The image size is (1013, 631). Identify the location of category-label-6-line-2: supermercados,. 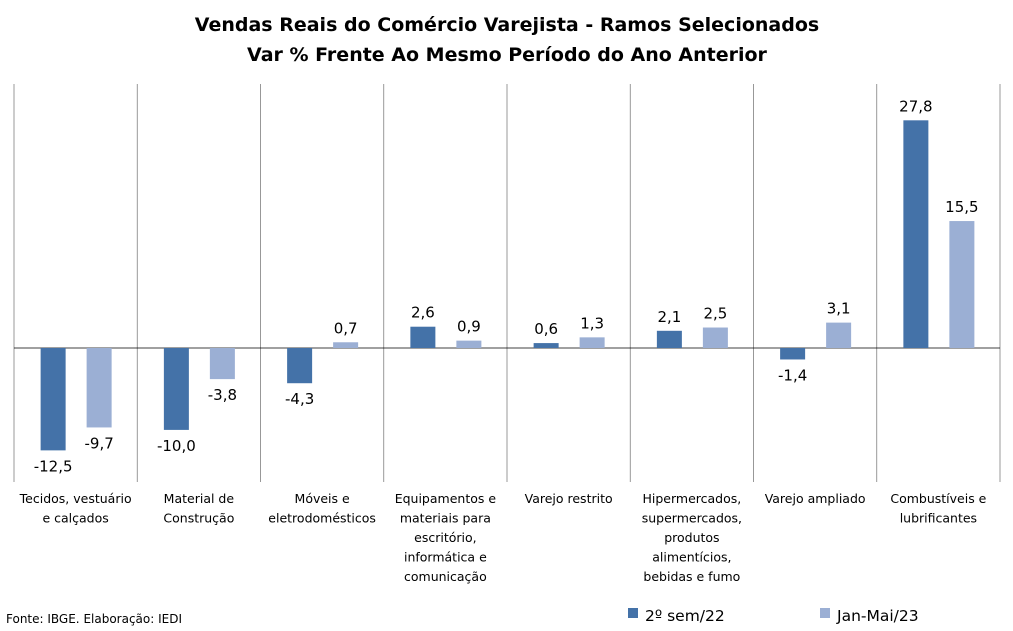
(692, 518).